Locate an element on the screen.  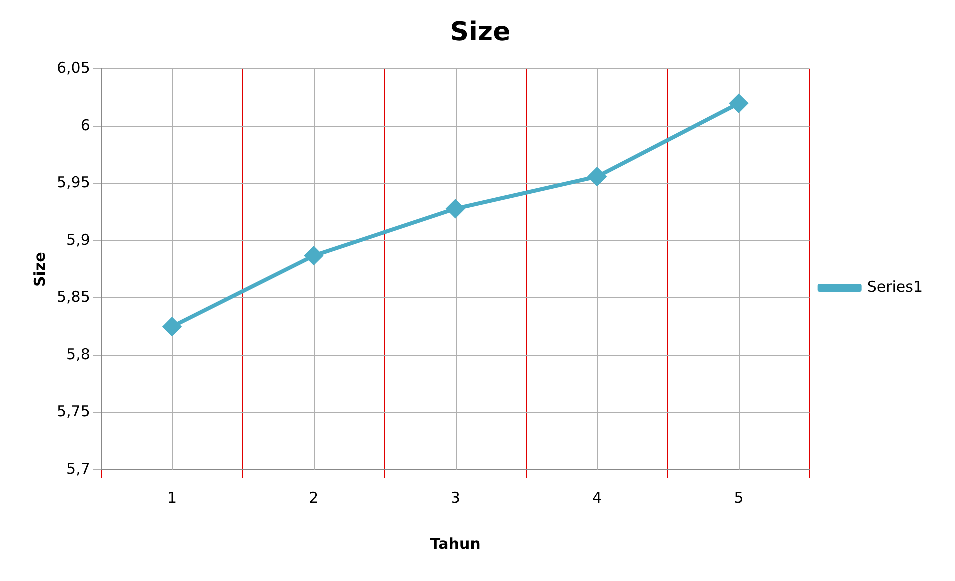
y-tick-label: 6,05 is located at coordinates (73, 68).